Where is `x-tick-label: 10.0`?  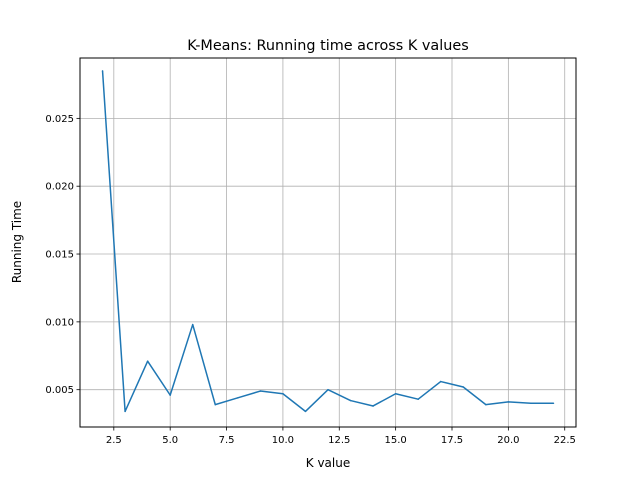 x-tick-label: 10.0 is located at coordinates (283, 440).